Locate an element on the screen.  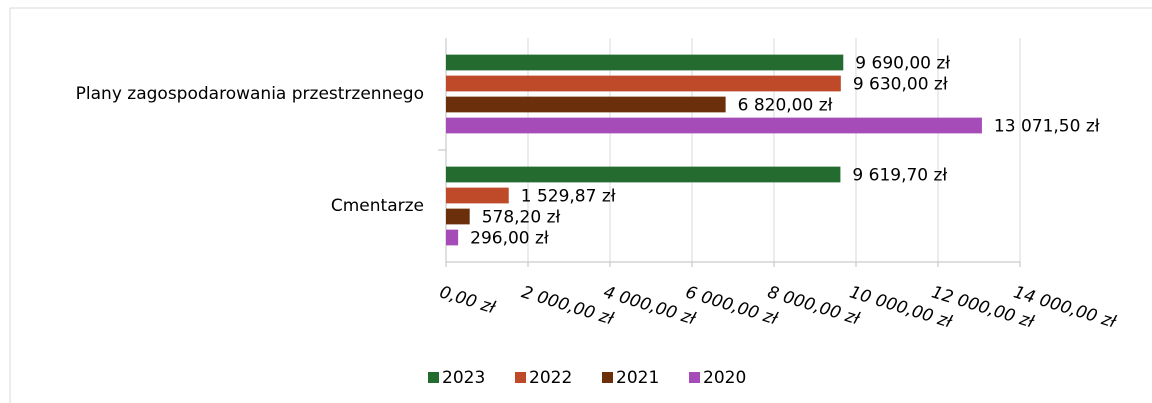
x-tick-label: 6 000,00 zł is located at coordinates (732, 305).